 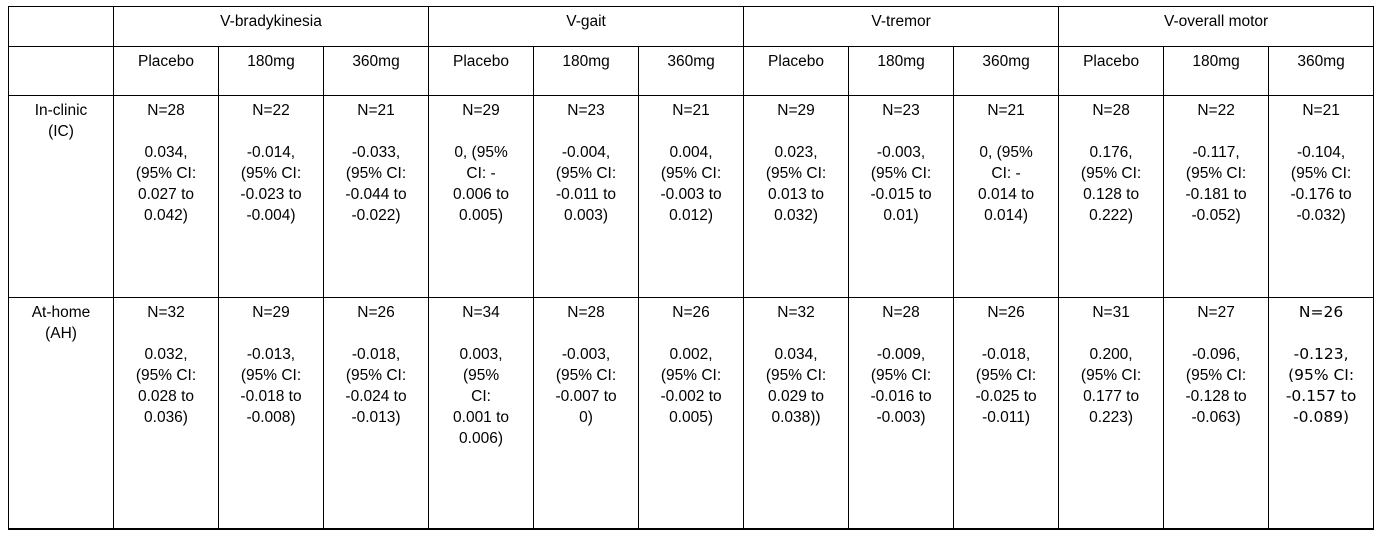 What do you see at coordinates (481, 413) in the screenshot?
I see `cell-ah-gait-placebo: N=34 0.003, (95% CI: 0.001 to 0.006)` at bounding box center [481, 413].